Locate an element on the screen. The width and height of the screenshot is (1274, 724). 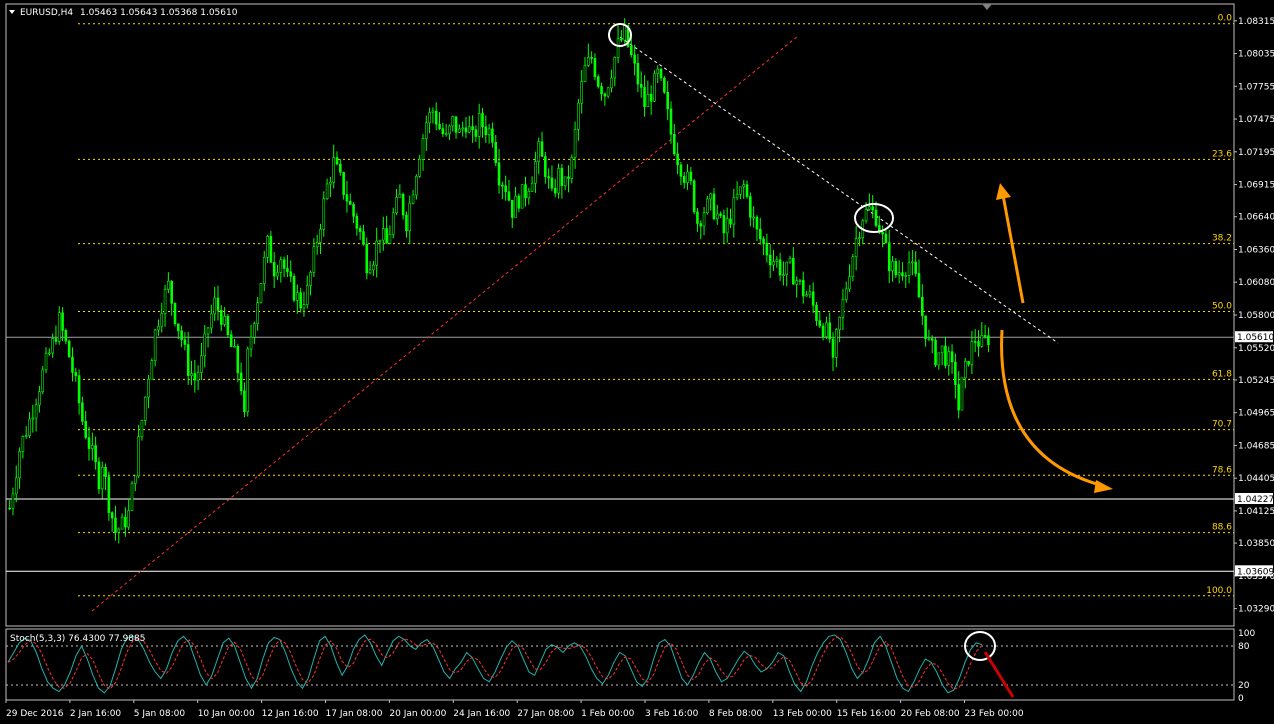
time-tick-label: 29 Dec 2016 is located at coordinates (35, 714).